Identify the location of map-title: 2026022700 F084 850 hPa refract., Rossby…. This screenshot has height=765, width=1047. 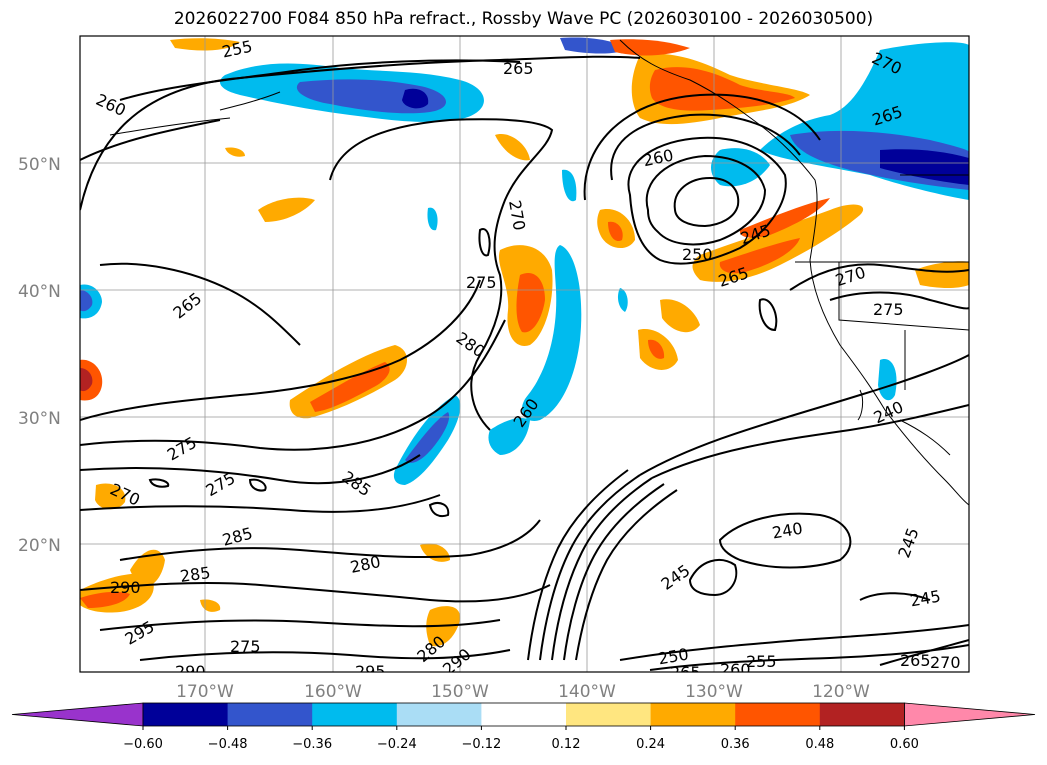
(523, 19).